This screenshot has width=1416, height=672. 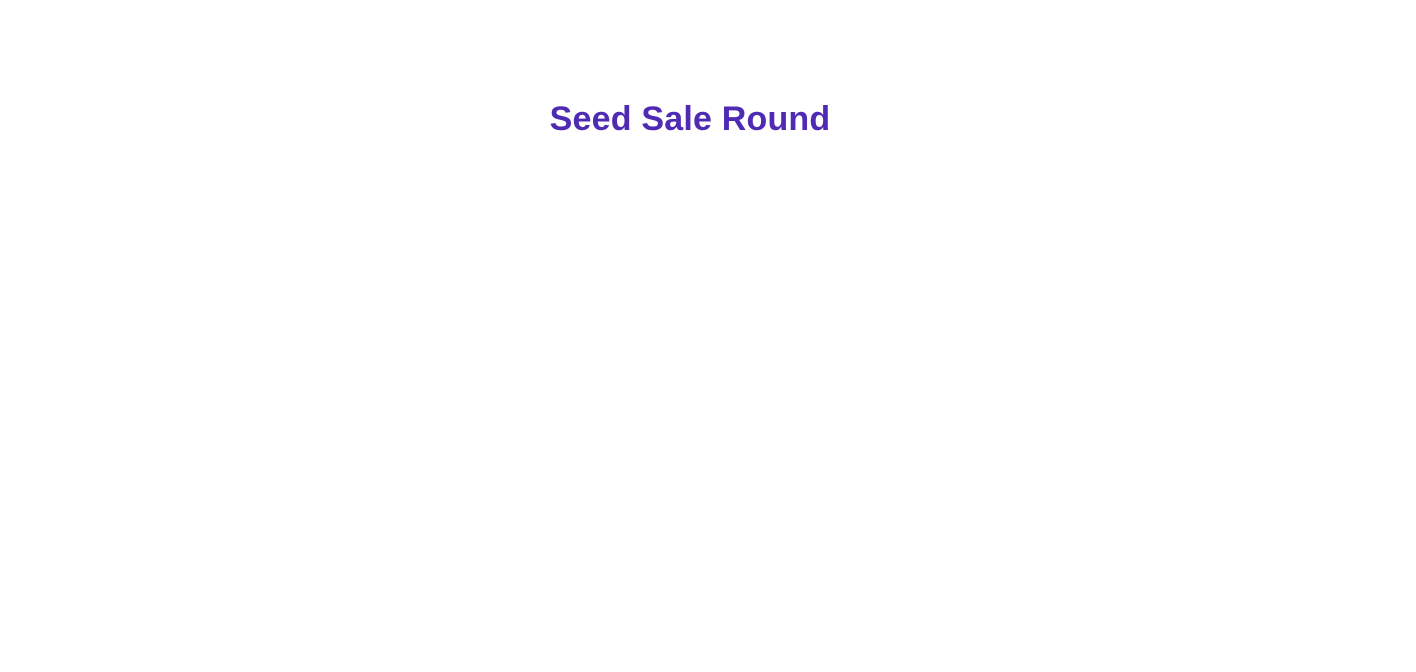 I want to click on title-section: Seed Sale Round, so click(x=690, y=119).